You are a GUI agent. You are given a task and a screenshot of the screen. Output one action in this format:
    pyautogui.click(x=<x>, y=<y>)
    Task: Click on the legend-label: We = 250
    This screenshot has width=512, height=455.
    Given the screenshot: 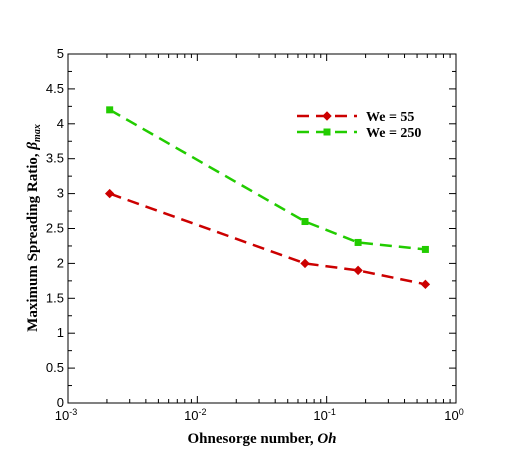 What is the action you would take?
    pyautogui.click(x=393, y=133)
    